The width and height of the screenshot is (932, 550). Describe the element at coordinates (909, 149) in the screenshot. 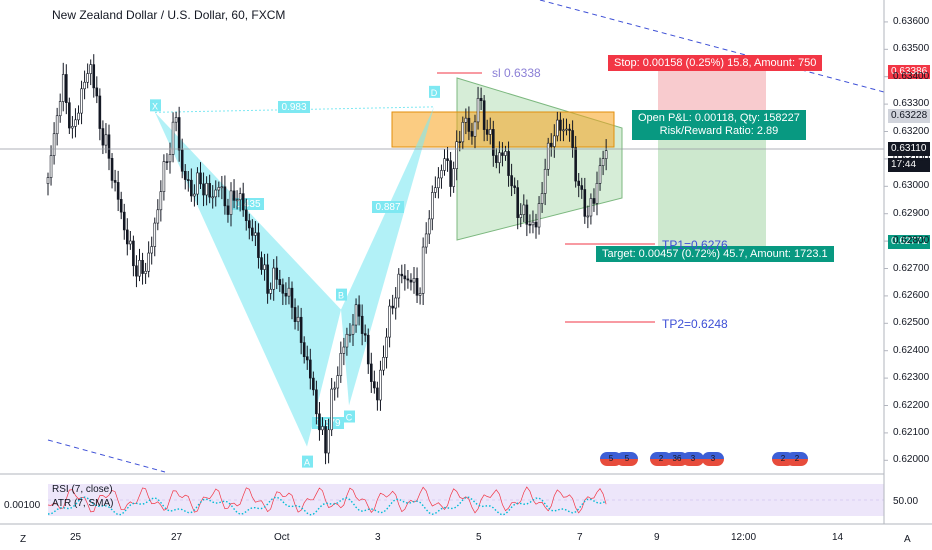

I see `price-tag-last: 0.63110` at that location.